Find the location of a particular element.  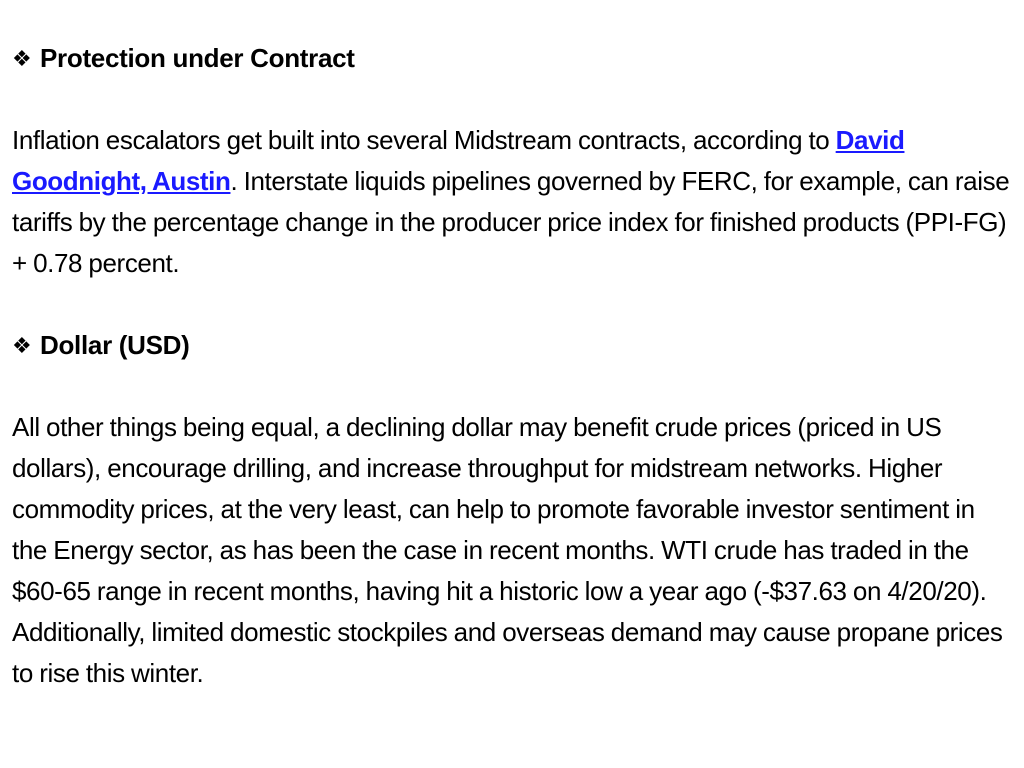

section-heading-protection: ❖ Protection under Contract is located at coordinates (512, 58).